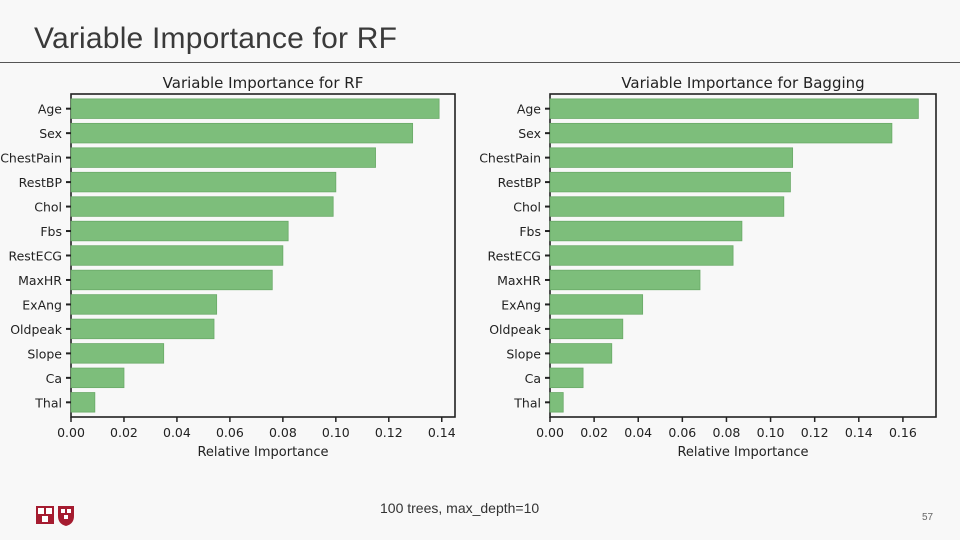  Describe the element at coordinates (742, 83) in the screenshot. I see `chart-title: Variable Importance for Bagging` at that location.